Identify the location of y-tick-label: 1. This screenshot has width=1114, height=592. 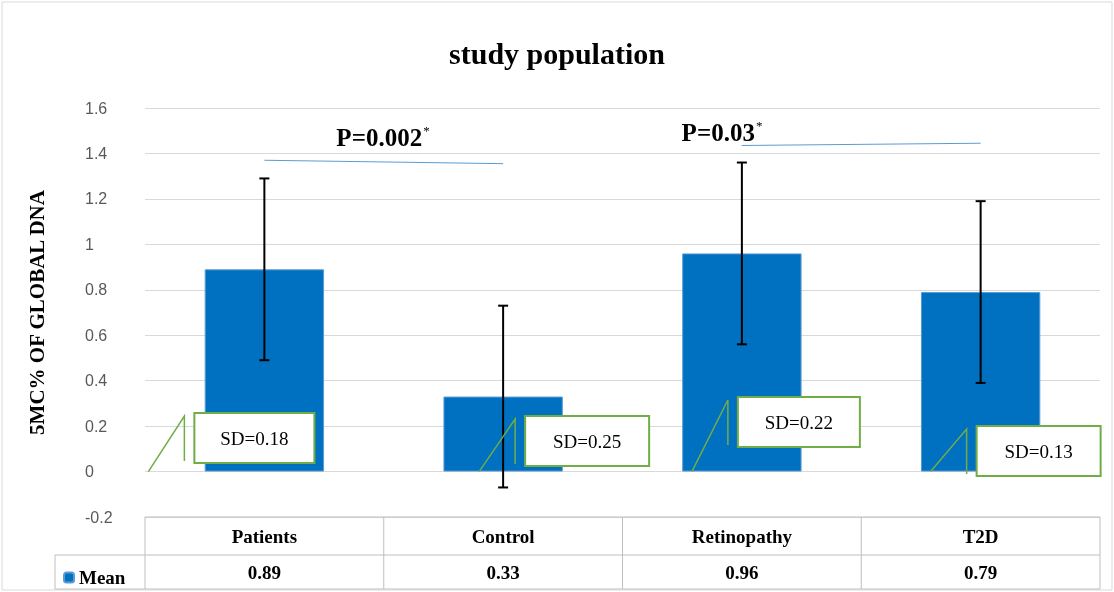
(89, 244).